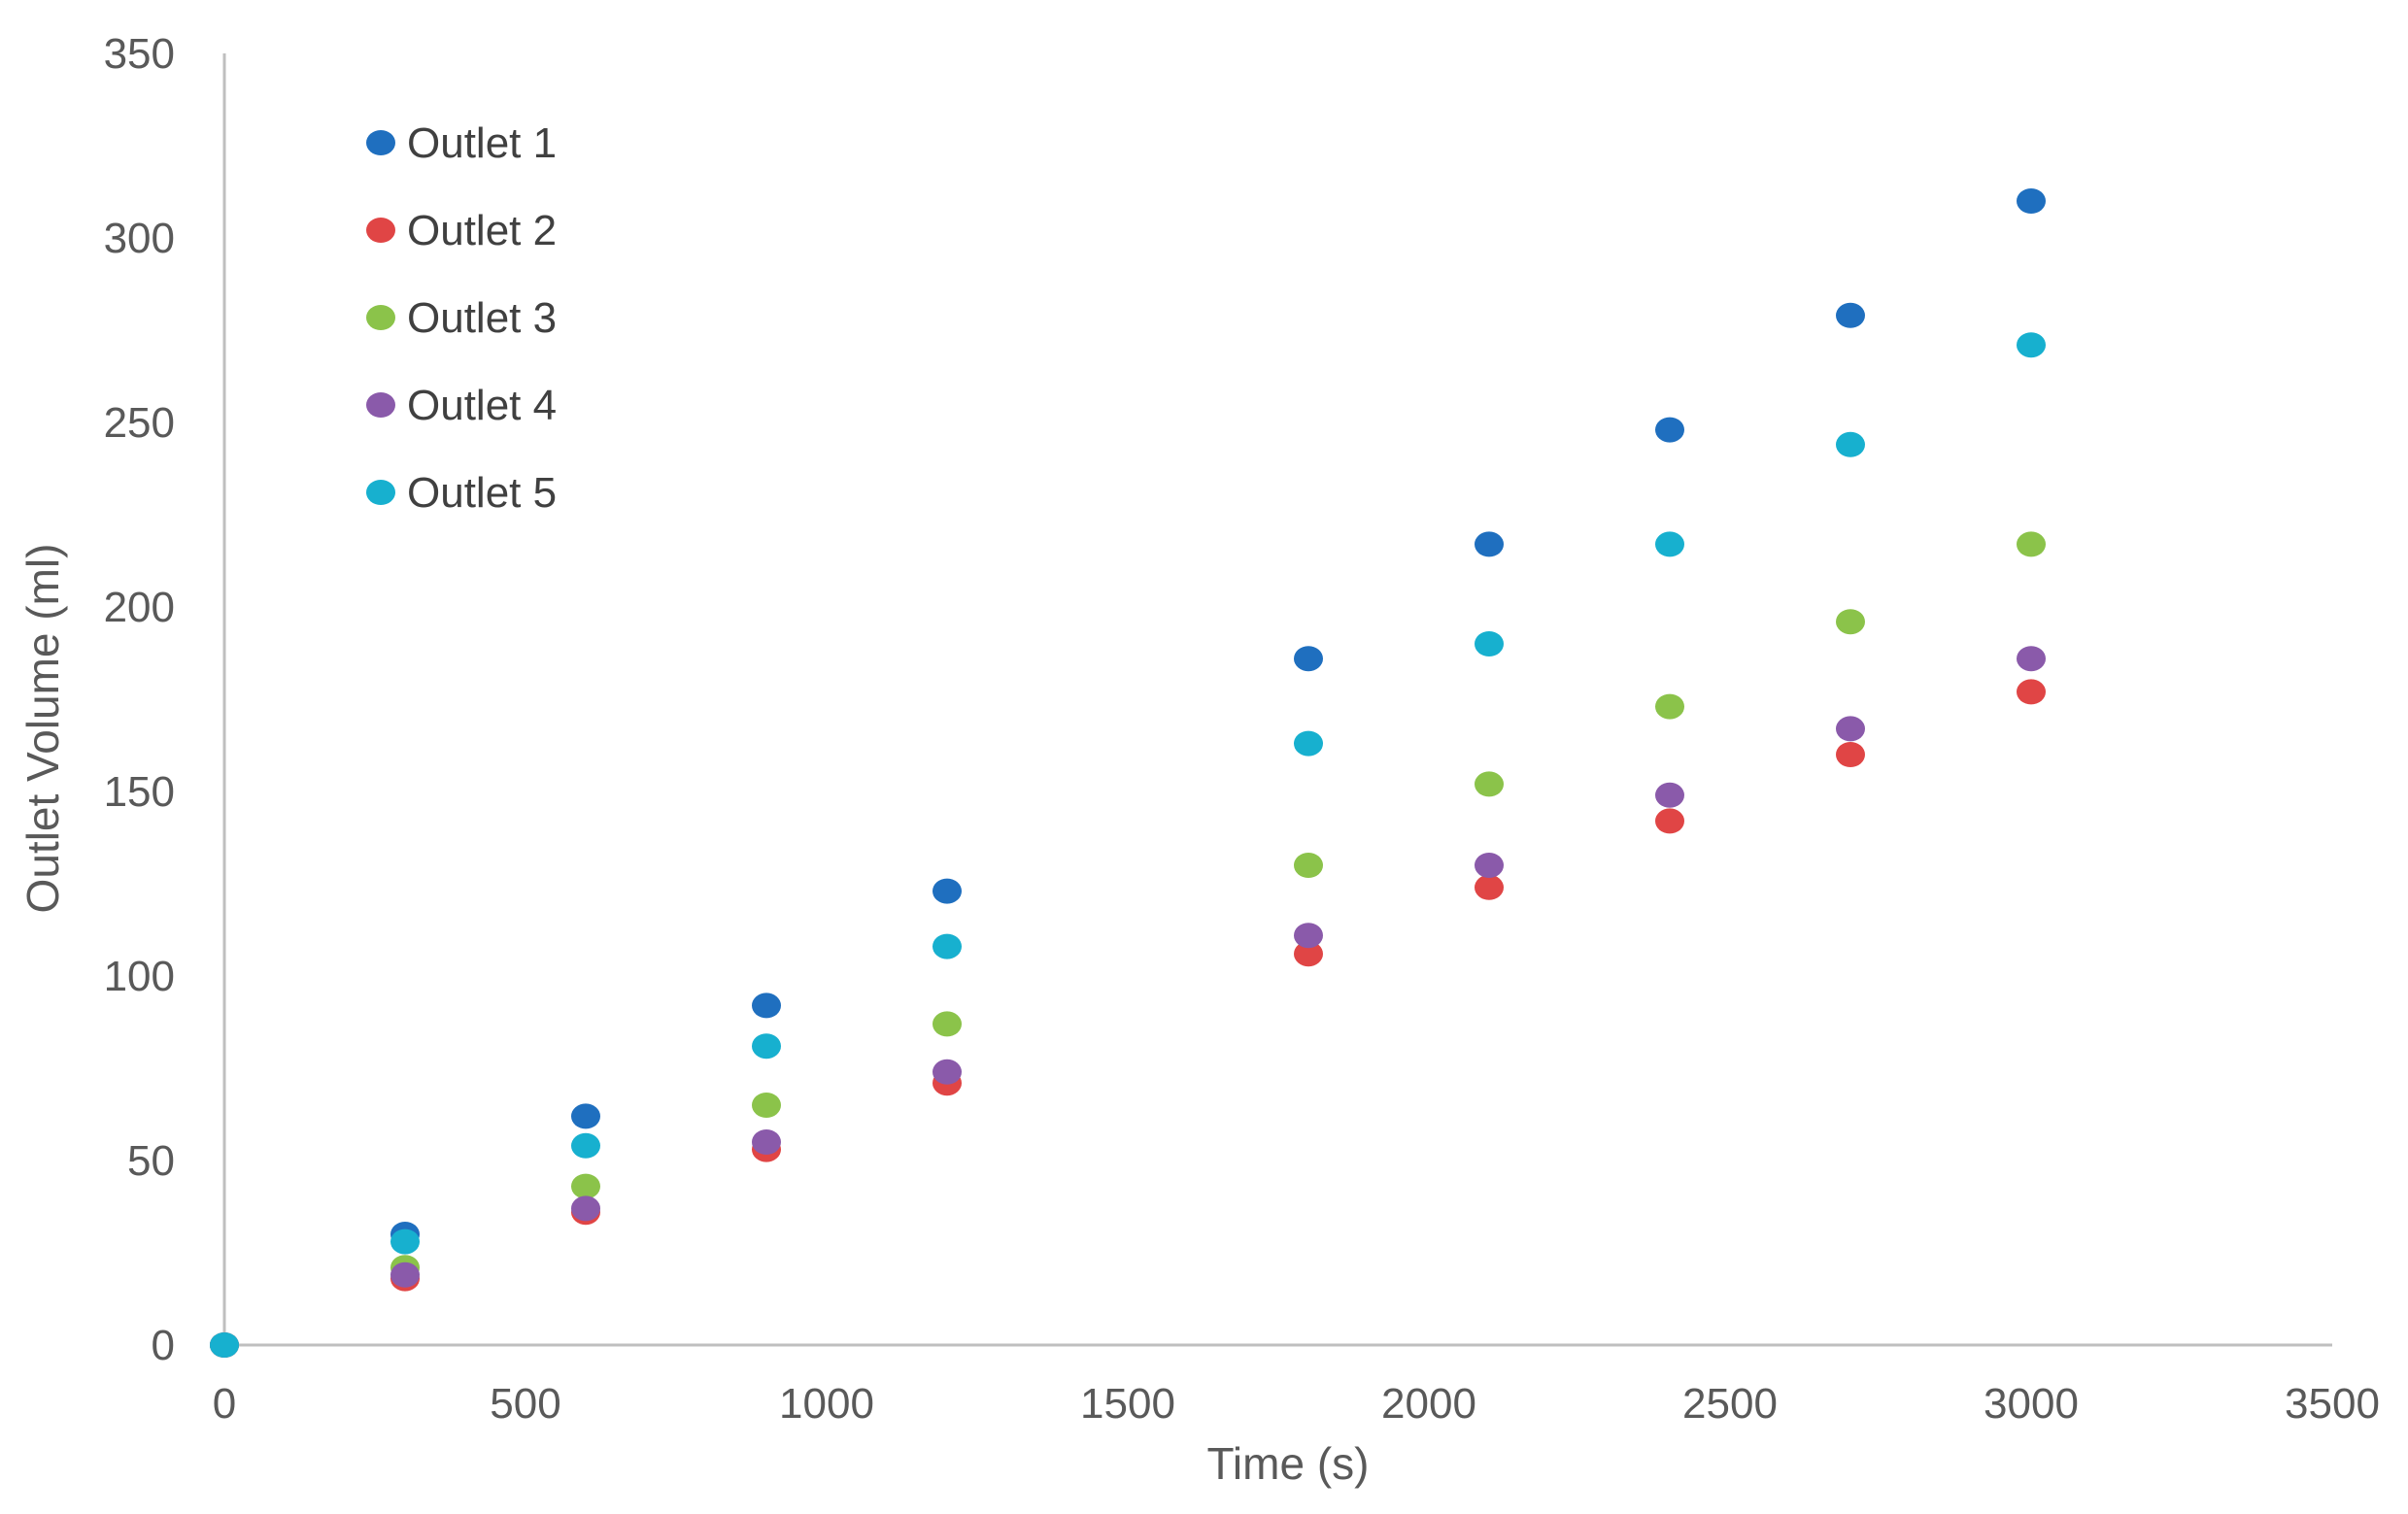 Image resolution: width=2408 pixels, height=1514 pixels. I want to click on x-tick-label: 1000, so click(826, 1404).